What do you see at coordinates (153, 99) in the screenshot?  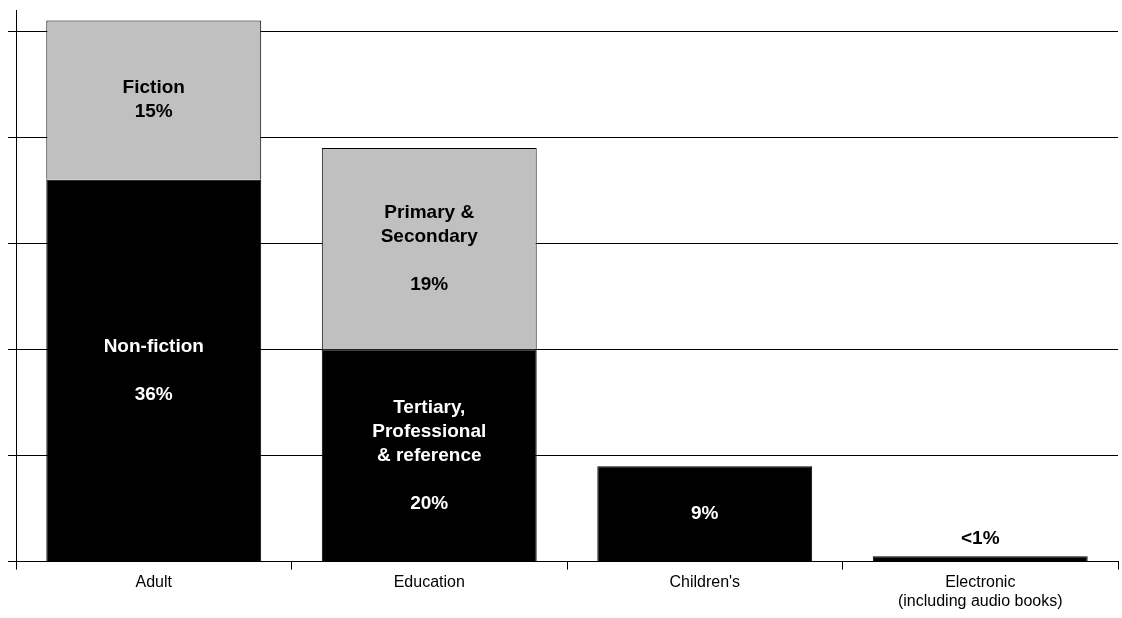 I see `data-label: Fiction 15%` at bounding box center [153, 99].